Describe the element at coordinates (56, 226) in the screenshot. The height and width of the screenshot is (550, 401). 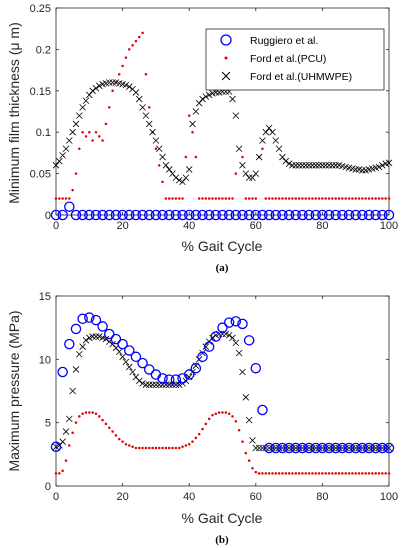
I see `x-tick-label: 0` at that location.